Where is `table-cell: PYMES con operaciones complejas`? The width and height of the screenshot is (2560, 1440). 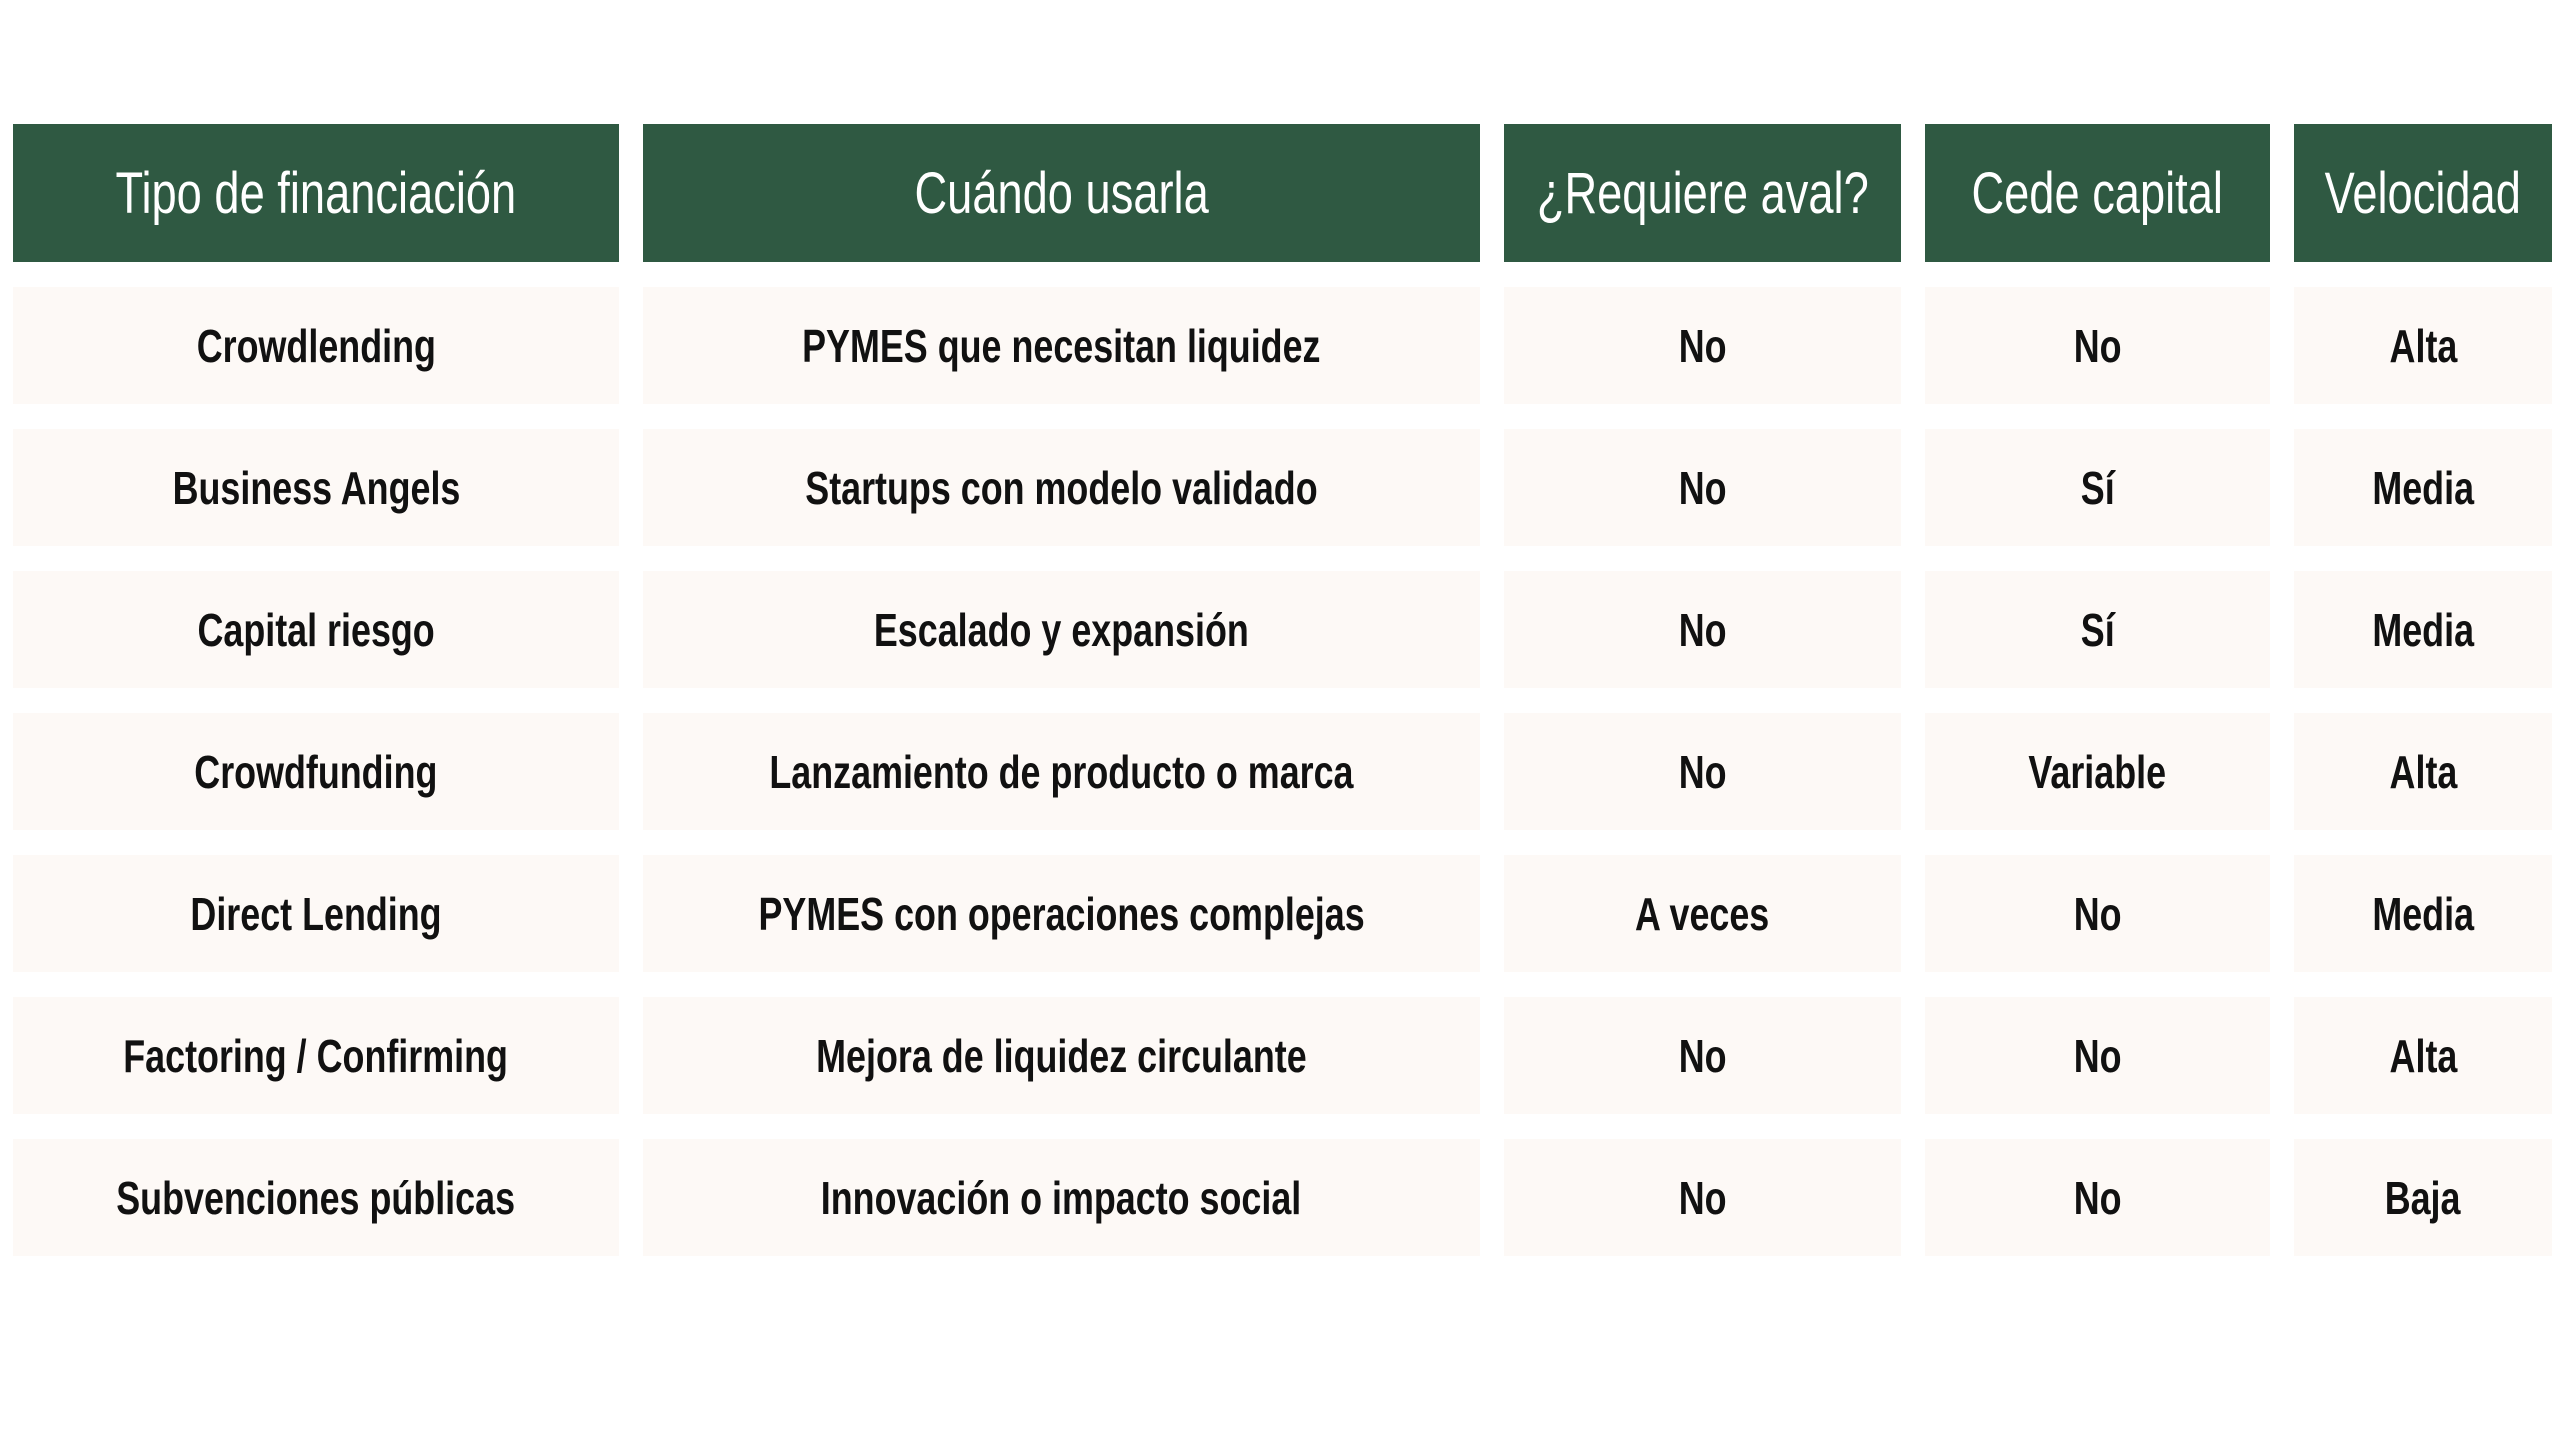
table-cell: PYMES con operaciones complejas is located at coordinates (1061, 913).